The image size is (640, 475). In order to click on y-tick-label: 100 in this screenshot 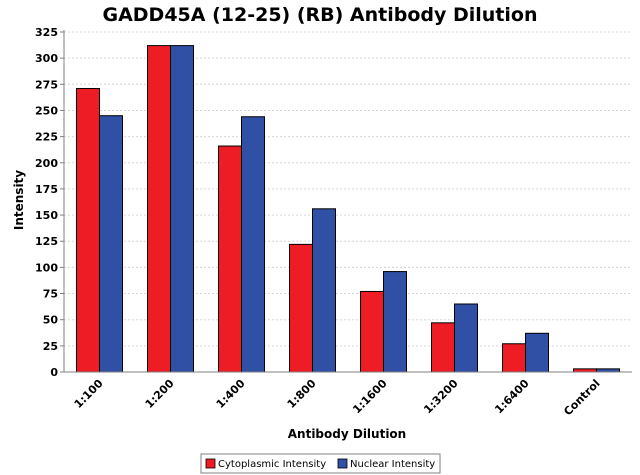, I will do `click(46, 267)`.